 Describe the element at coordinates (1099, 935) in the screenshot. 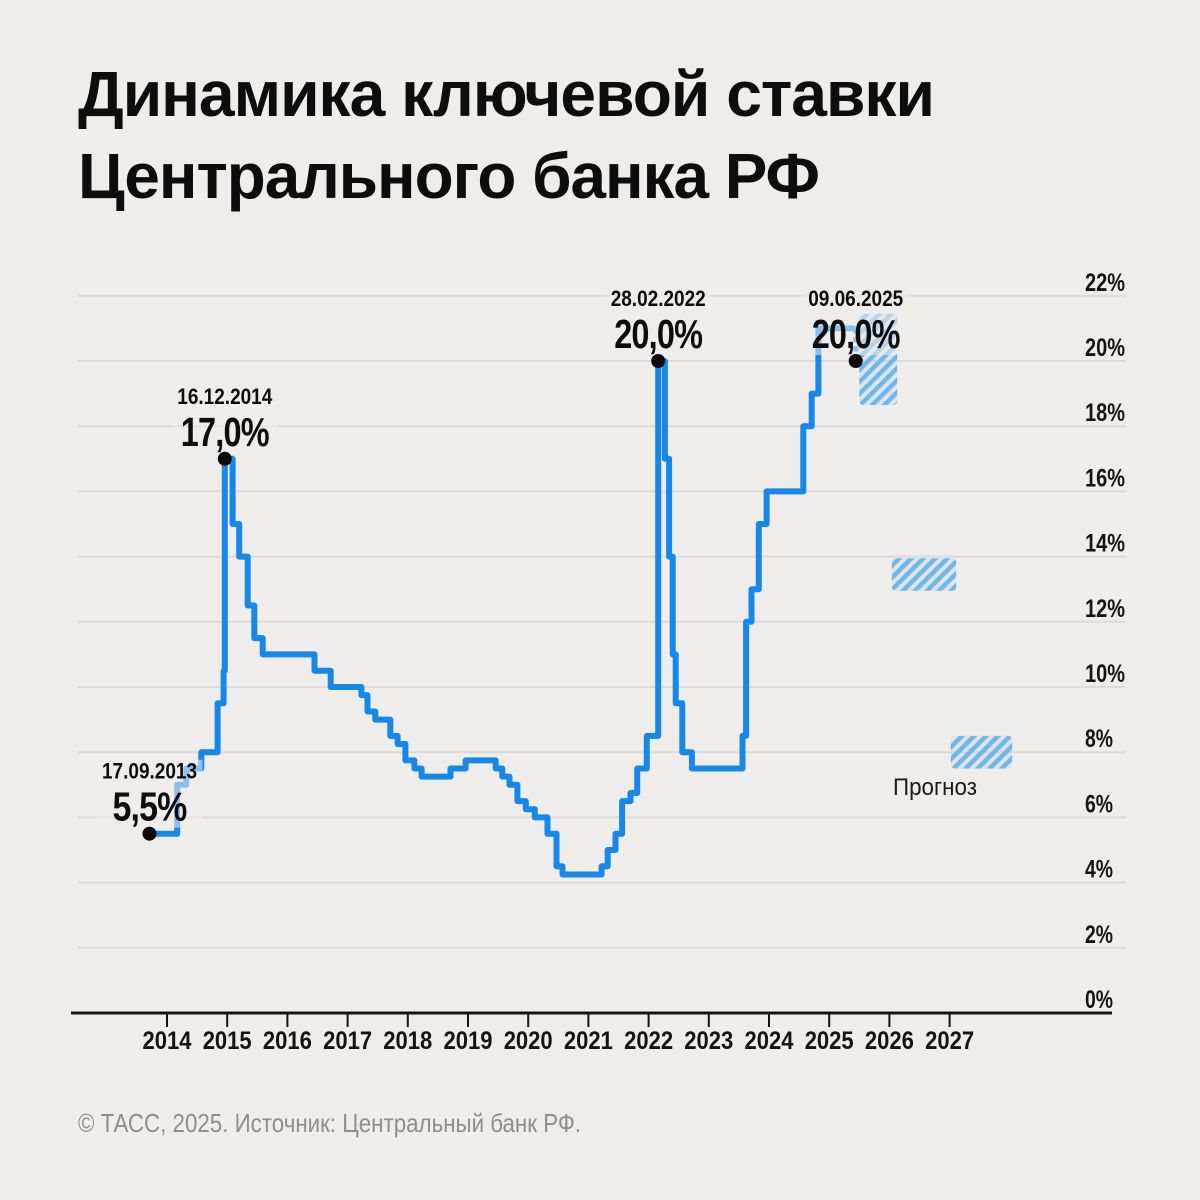

I see `y-axis-label: 2%` at that location.